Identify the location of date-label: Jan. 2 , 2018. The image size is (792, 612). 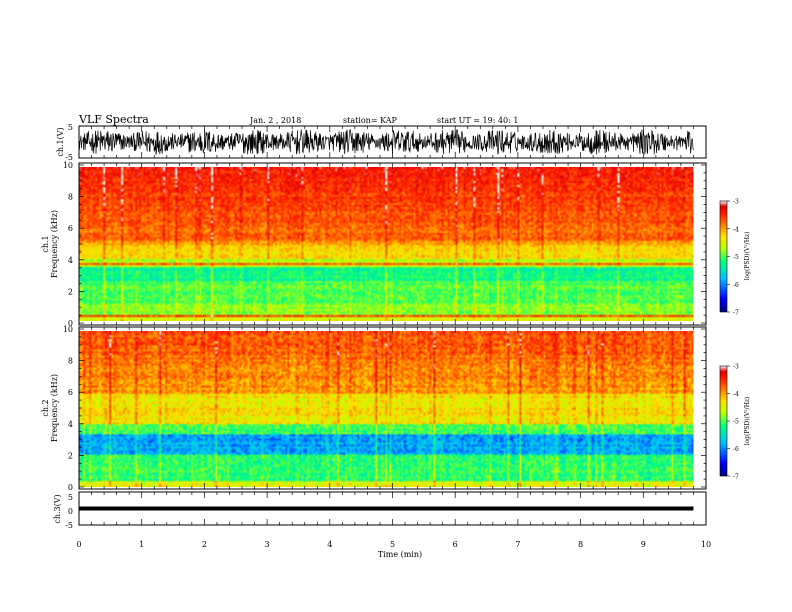
(275, 120).